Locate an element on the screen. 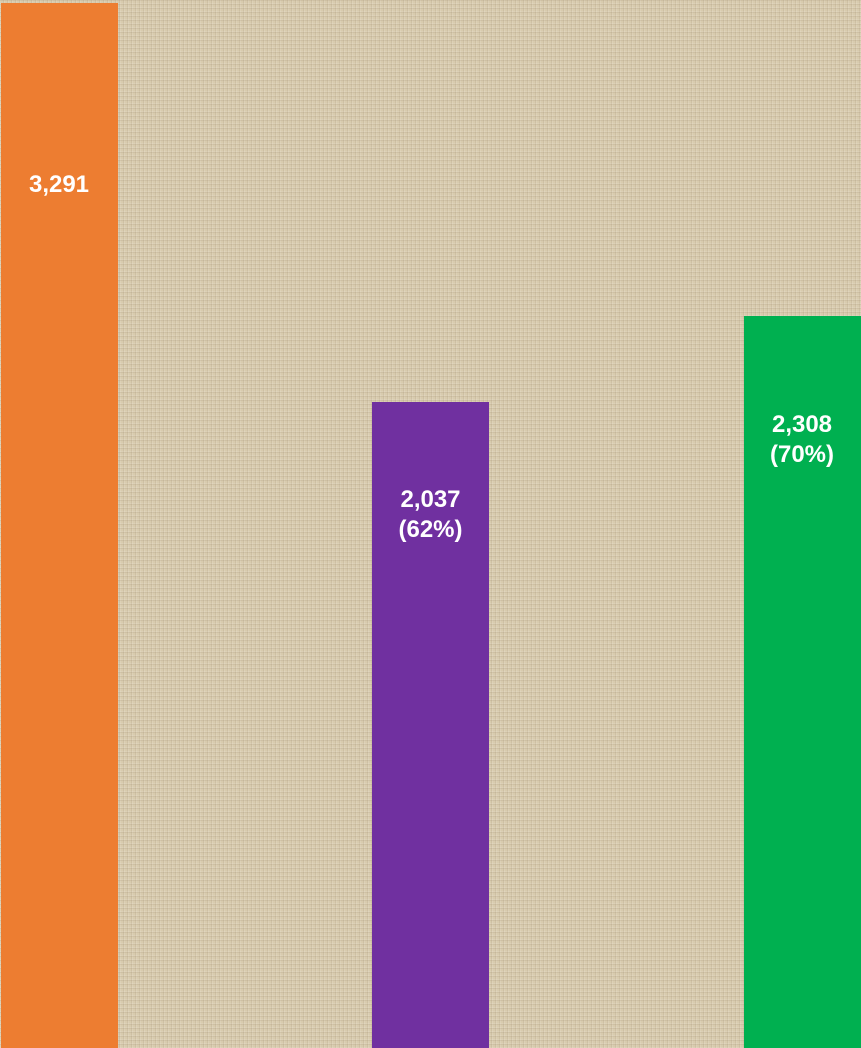 The image size is (861, 1048). value-label: 2,037 (62%) is located at coordinates (430, 514).